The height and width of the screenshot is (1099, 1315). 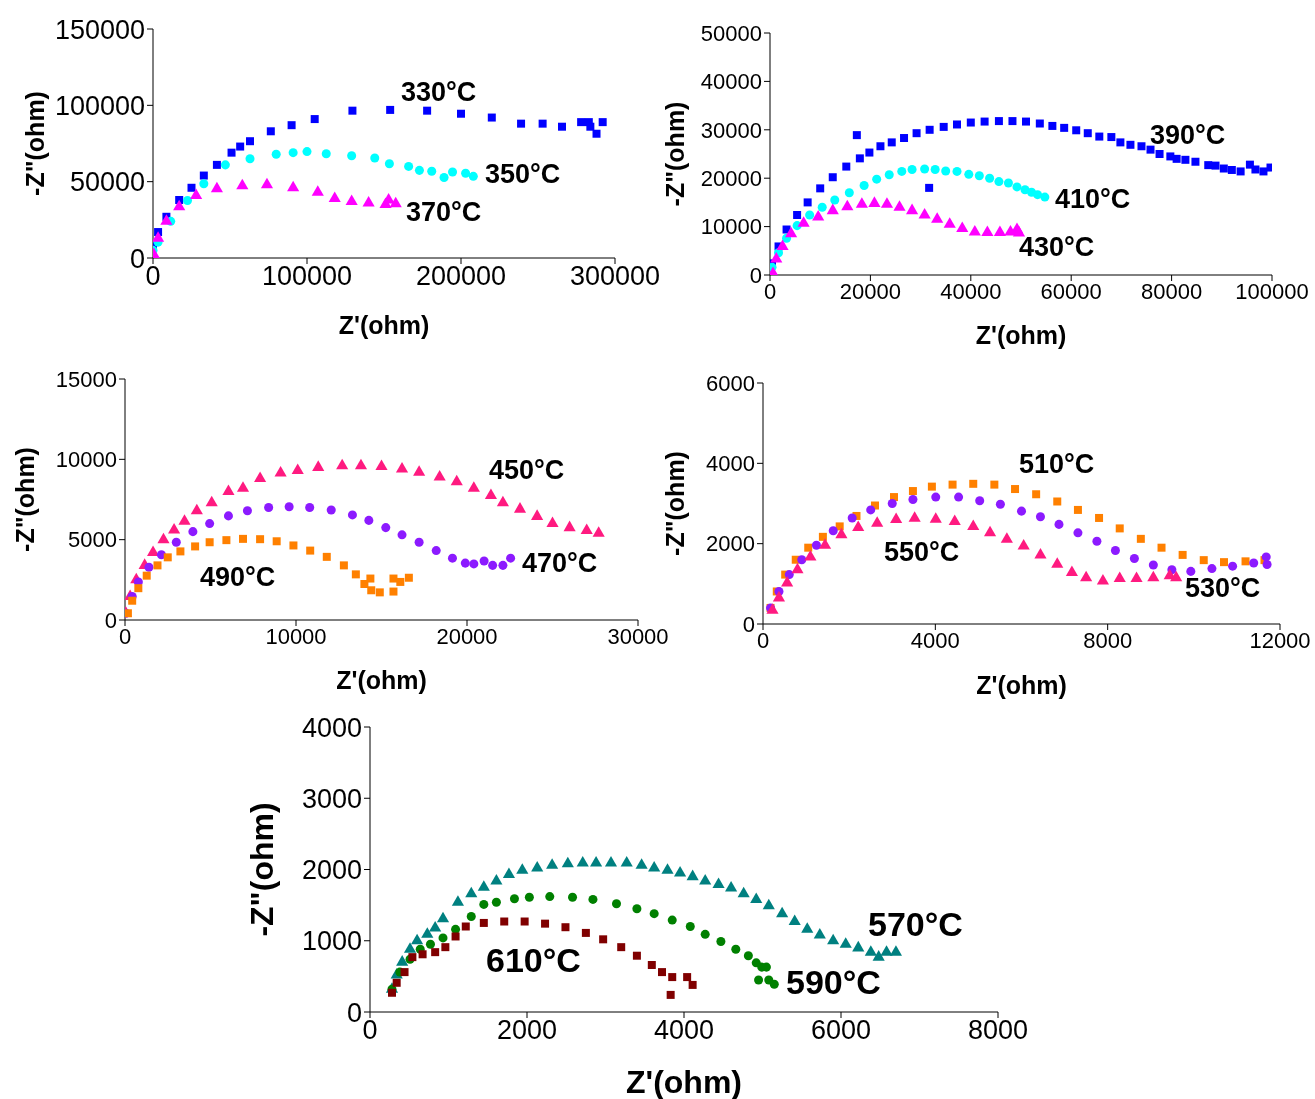 What do you see at coordinates (331, 870) in the screenshot?
I see `y-tick-label: 2000` at bounding box center [331, 870].